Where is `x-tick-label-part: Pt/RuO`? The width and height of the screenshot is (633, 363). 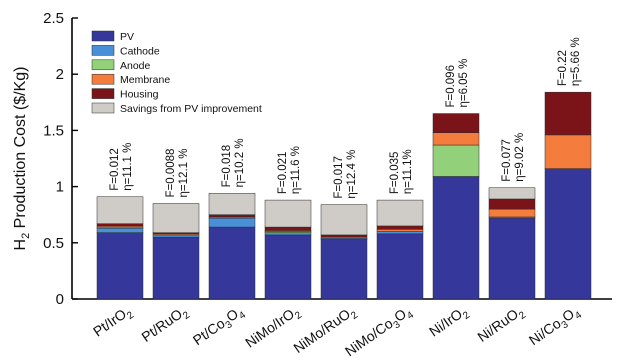 x-tick-label-part: Pt/RuO is located at coordinates (161, 324).